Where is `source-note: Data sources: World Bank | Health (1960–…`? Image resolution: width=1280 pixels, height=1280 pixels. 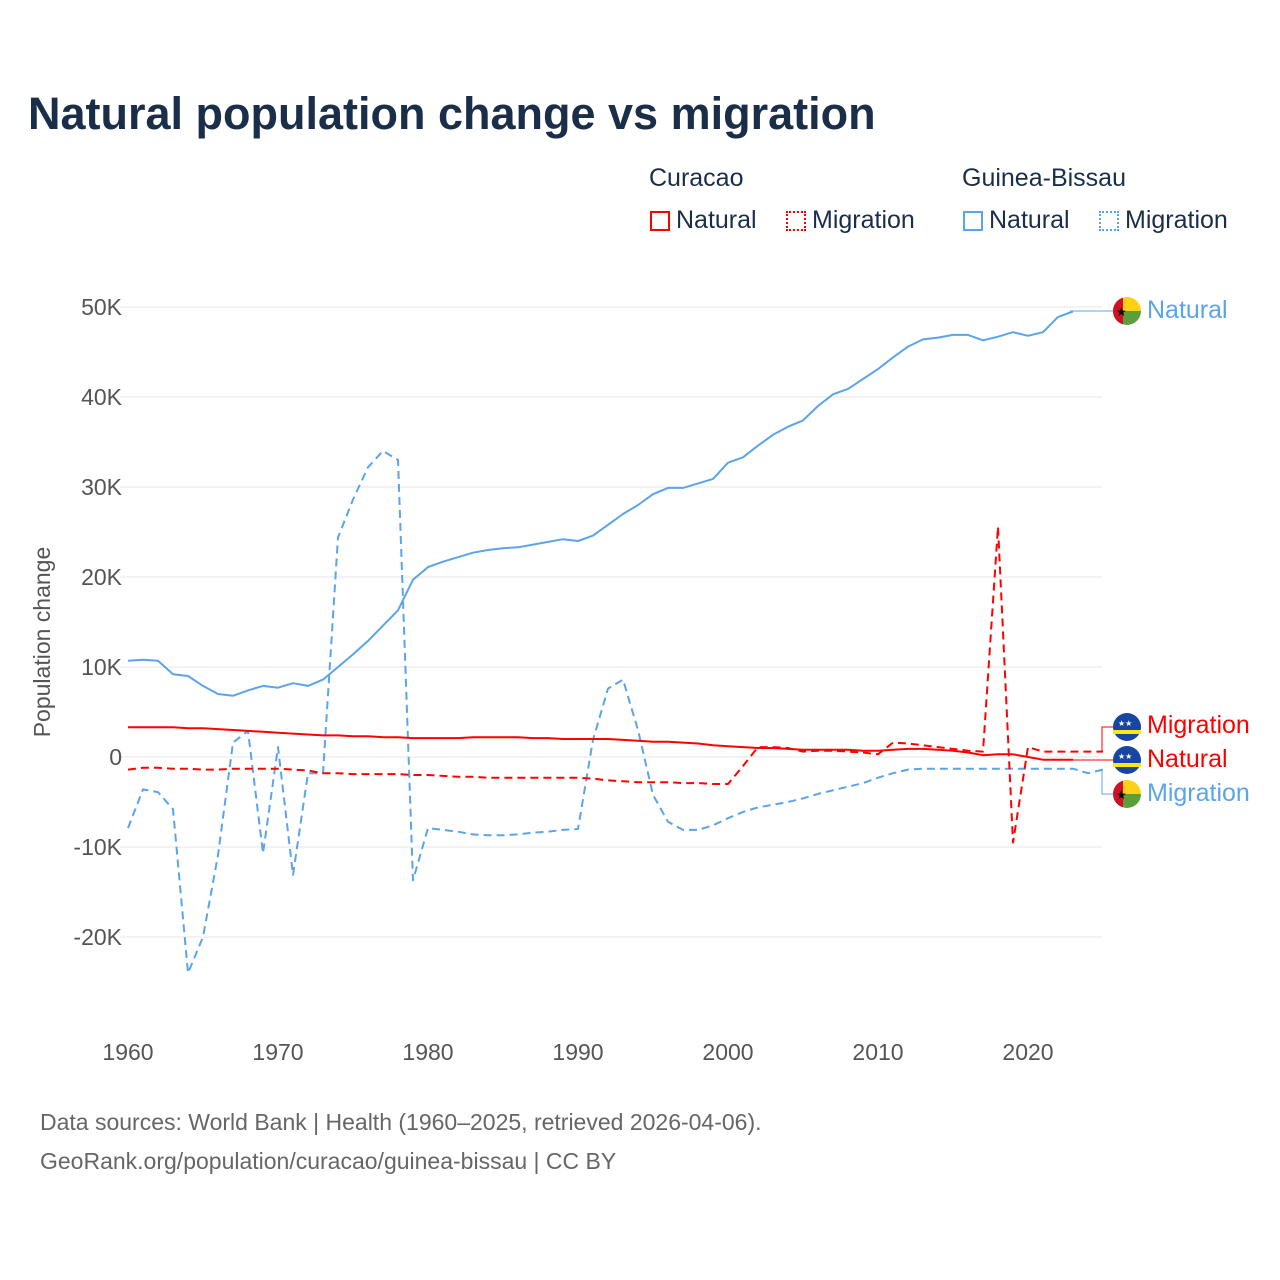
source-note: Data sources: World Bank | Health (1960–… is located at coordinates (401, 1122).